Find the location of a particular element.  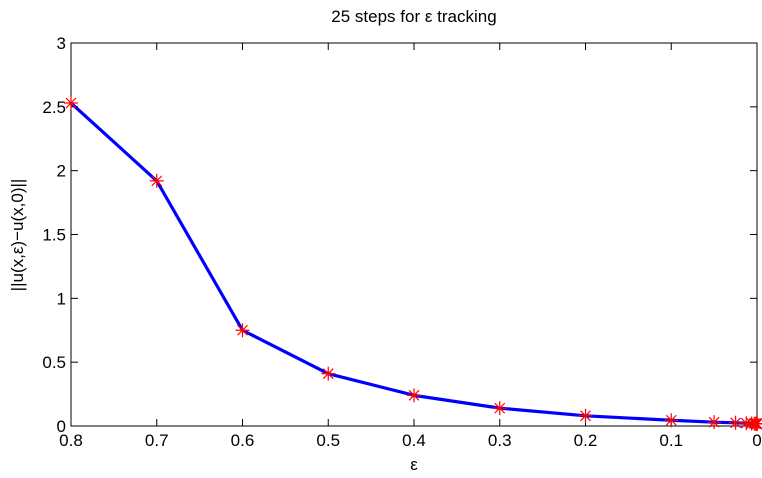

x-tick-label: 0.7 is located at coordinates (157, 440).